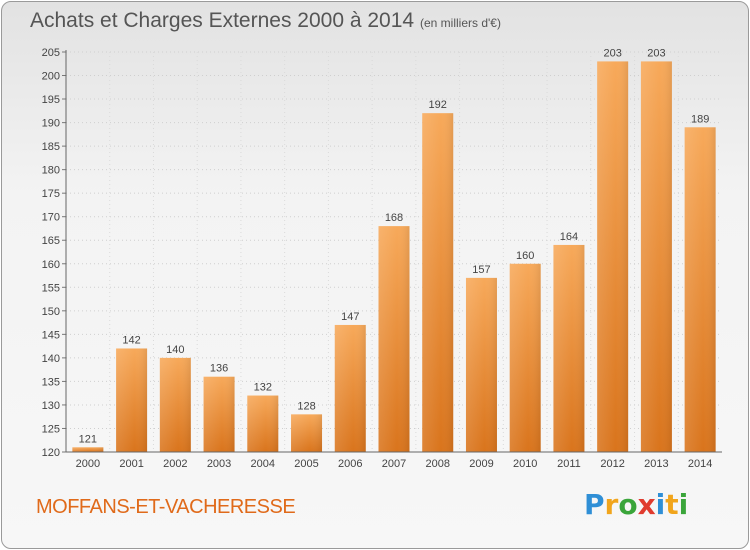 Image resolution: width=750 pixels, height=550 pixels. I want to click on y-tick-label: 175, so click(51, 194).